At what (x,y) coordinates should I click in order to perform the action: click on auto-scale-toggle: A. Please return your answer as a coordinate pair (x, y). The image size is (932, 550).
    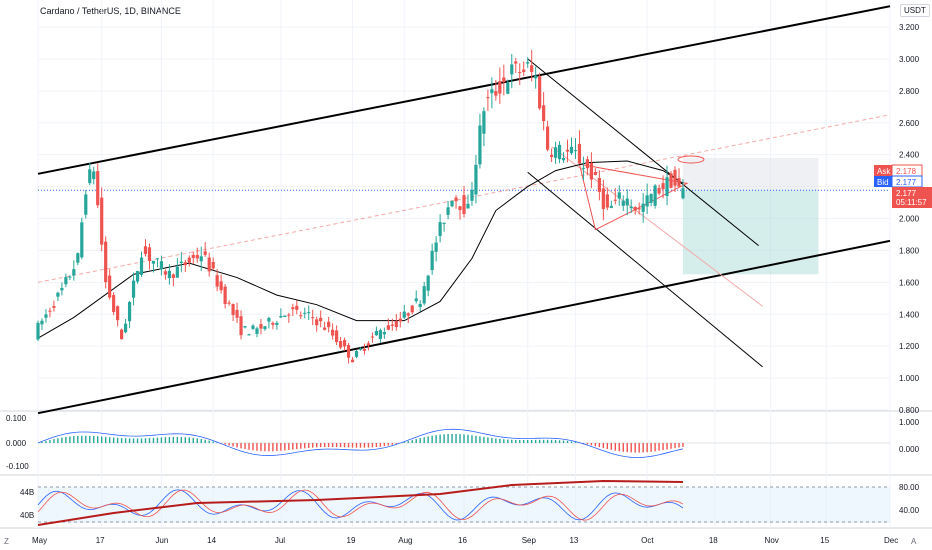
    Looking at the image, I should click on (914, 541).